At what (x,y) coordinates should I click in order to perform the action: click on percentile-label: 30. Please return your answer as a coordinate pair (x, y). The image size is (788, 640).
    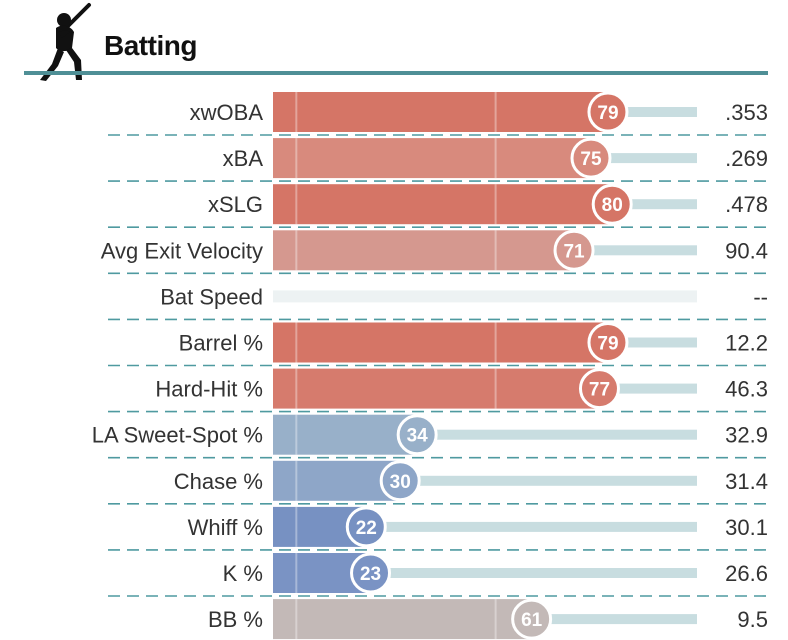
    Looking at the image, I should click on (400, 482).